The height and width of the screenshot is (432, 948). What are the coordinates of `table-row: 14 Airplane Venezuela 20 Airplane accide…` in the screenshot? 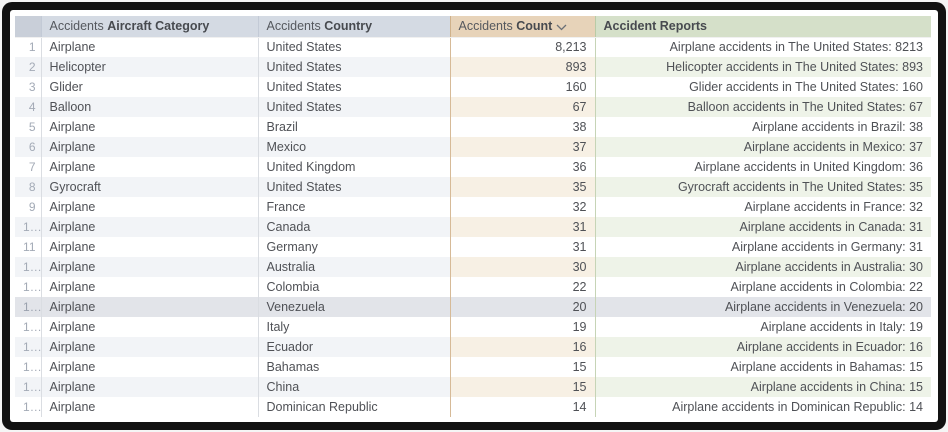 It's located at (473, 307).